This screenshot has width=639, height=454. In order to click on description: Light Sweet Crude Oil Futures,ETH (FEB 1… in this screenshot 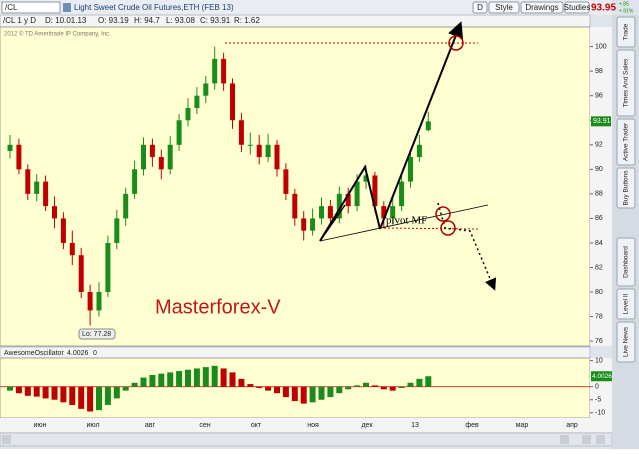, I will do `click(154, 7)`.